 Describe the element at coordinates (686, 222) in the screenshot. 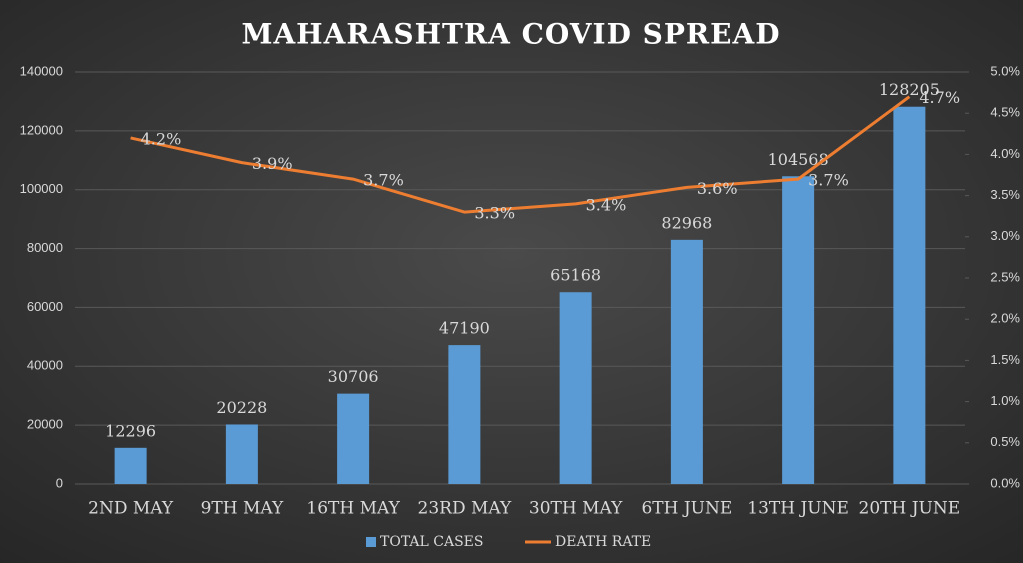

I see `bar-value-label: 82968` at that location.